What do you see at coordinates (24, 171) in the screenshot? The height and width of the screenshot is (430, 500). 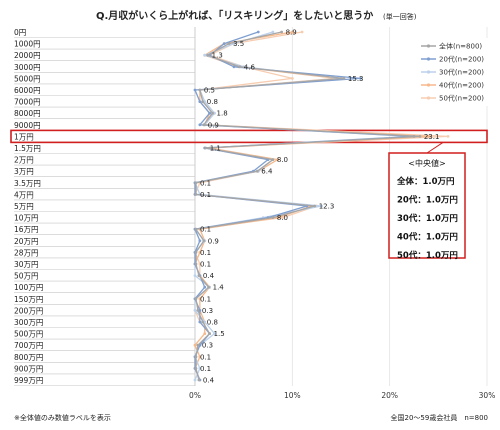 I see `y-tick-label: 3万円` at bounding box center [24, 171].